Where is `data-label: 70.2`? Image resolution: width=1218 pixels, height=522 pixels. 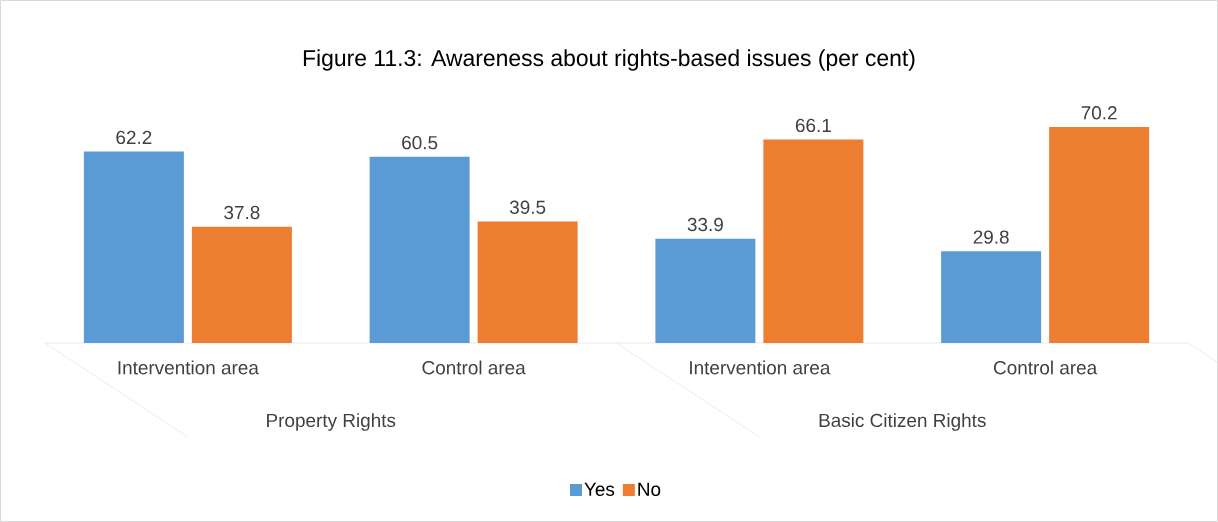
data-label: 70.2 is located at coordinates (1099, 113).